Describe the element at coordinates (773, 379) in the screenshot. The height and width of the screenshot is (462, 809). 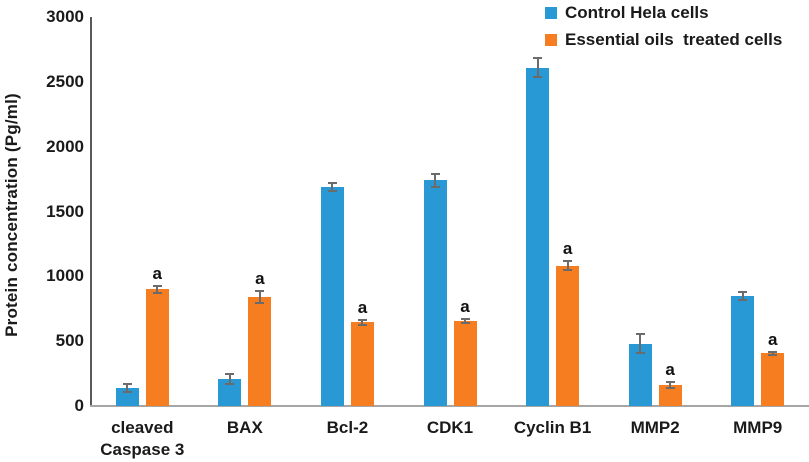
I see `bar-essential-oils-treated-cells-mmp9` at that location.